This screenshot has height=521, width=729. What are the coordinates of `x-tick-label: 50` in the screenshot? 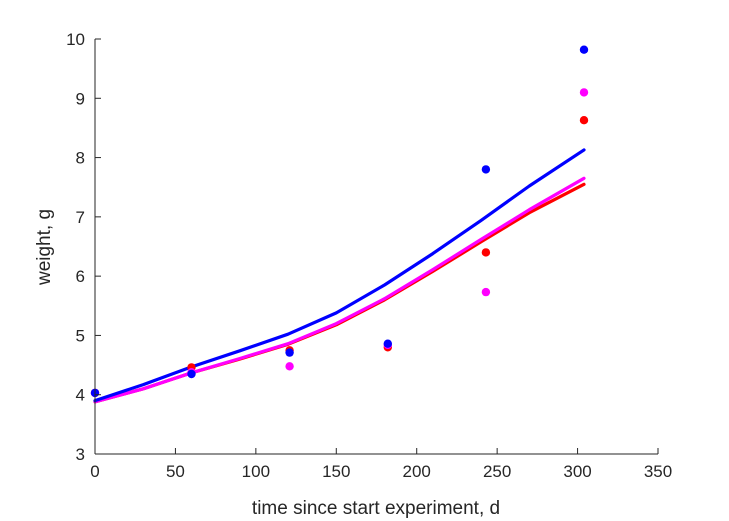 It's located at (175, 471).